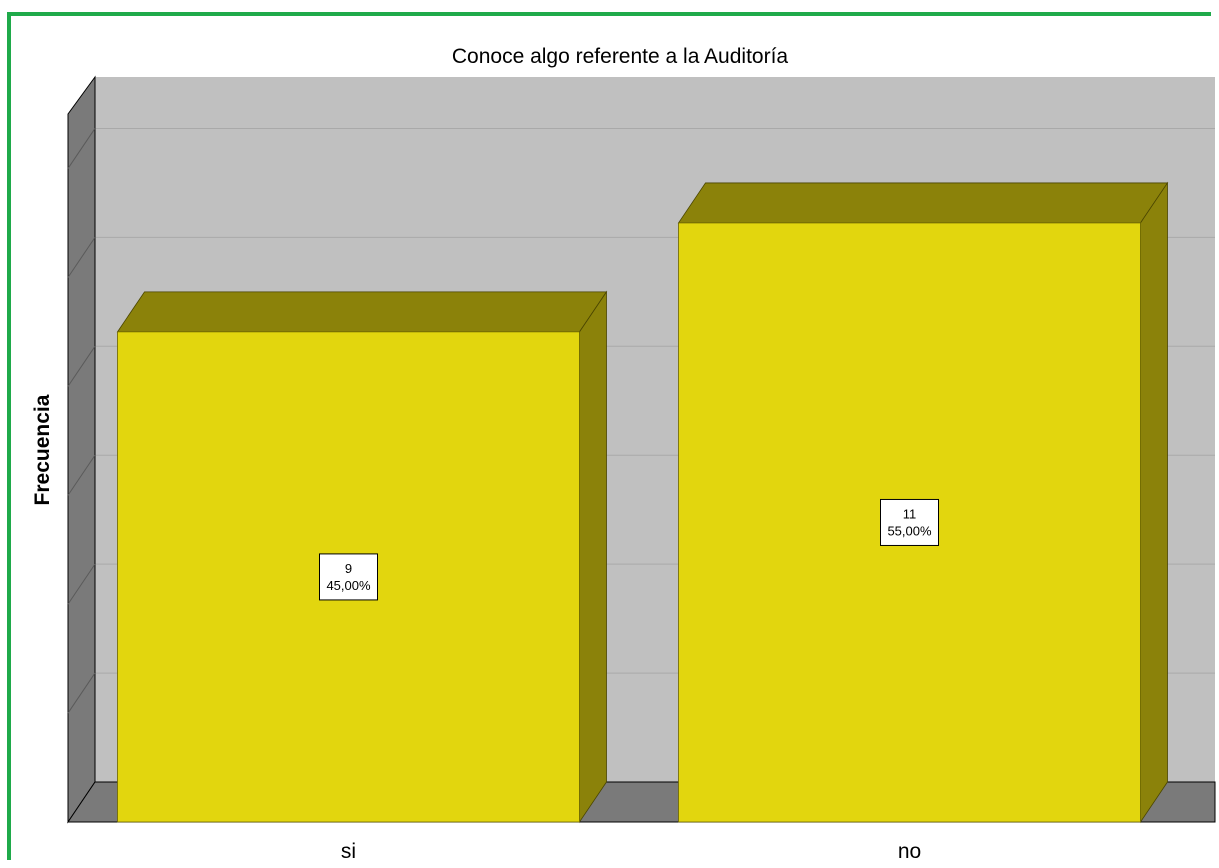  What do you see at coordinates (348, 585) in the screenshot?
I see `data-label-percent: 45,00%` at bounding box center [348, 585].